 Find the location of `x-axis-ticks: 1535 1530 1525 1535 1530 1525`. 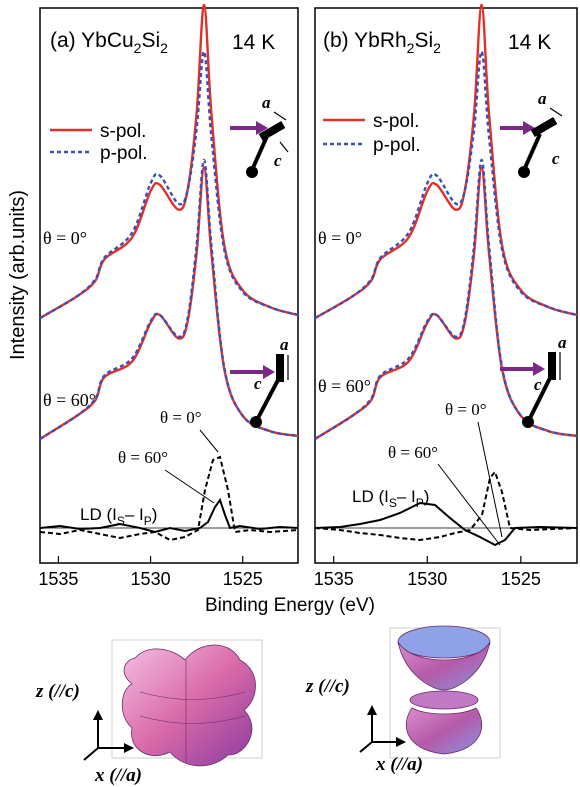

x-axis-ticks: 1535 1530 1525 1535 1530 1525 is located at coordinates (289, 572).